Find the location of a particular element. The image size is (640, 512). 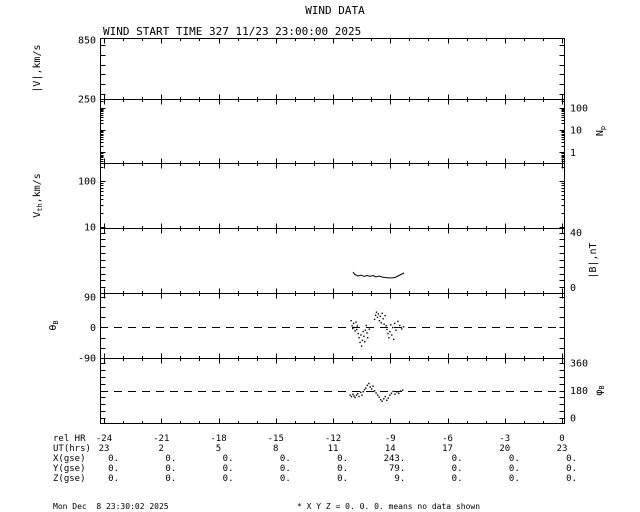

ylabel-theta-b: θB is located at coordinates (54, 325).